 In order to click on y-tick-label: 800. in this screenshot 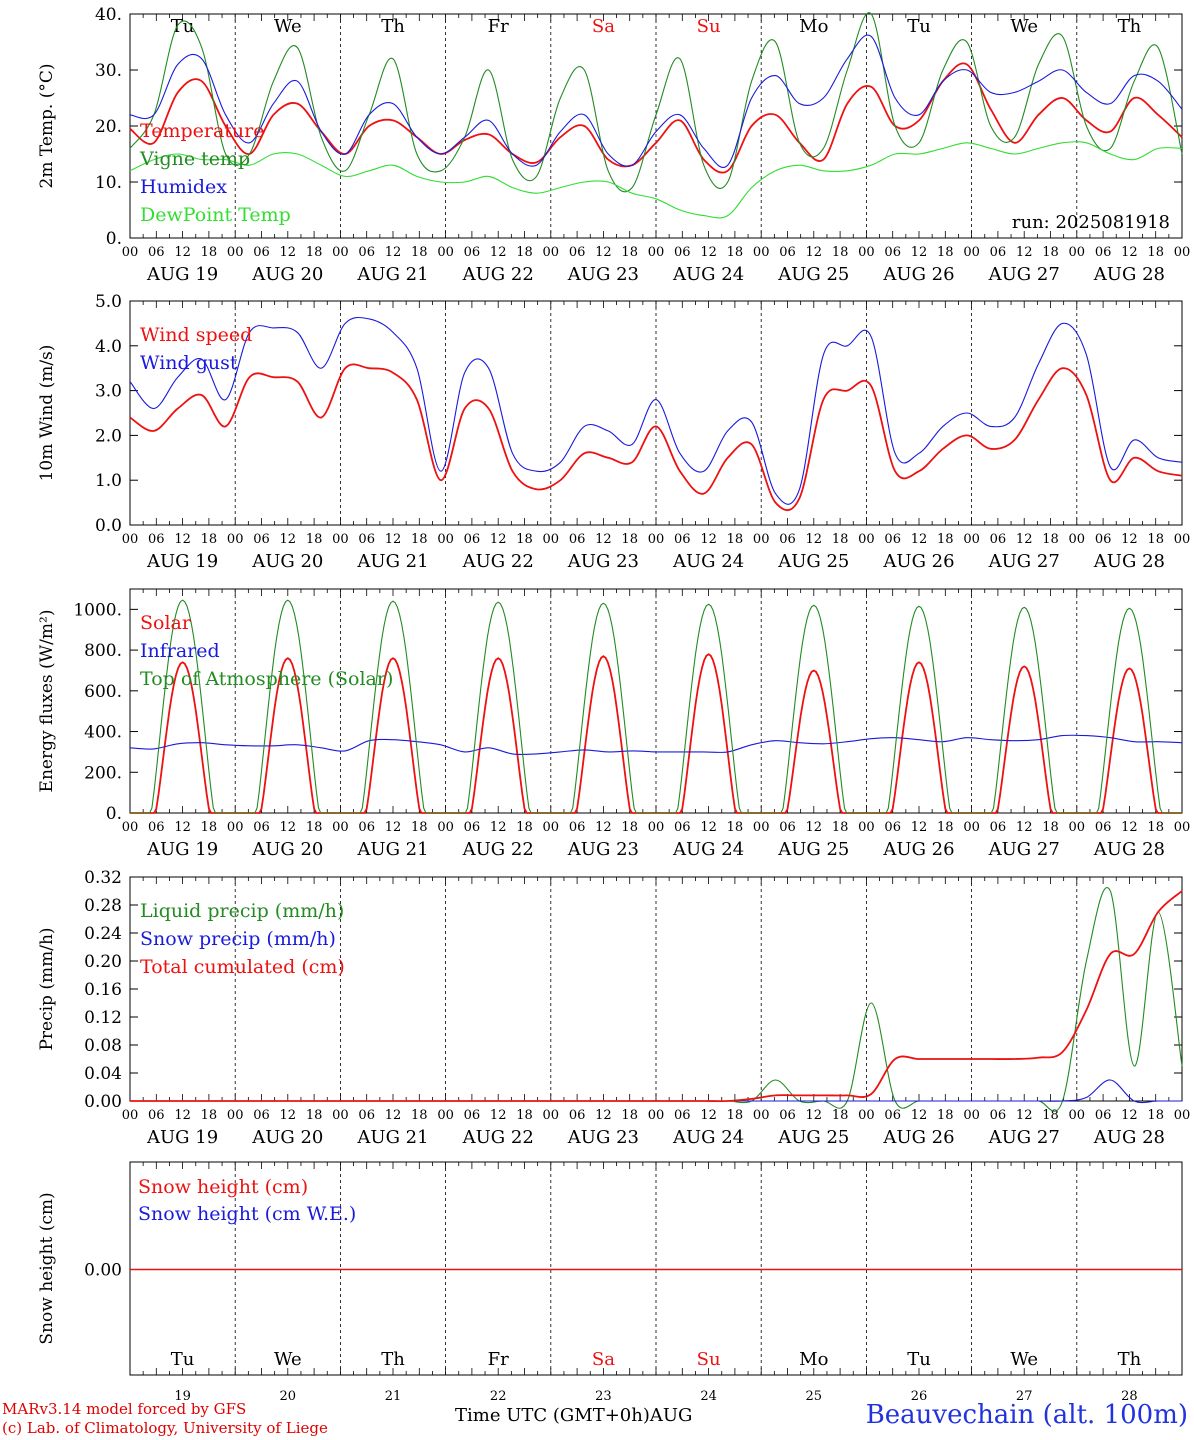, I will do `click(103, 651)`.